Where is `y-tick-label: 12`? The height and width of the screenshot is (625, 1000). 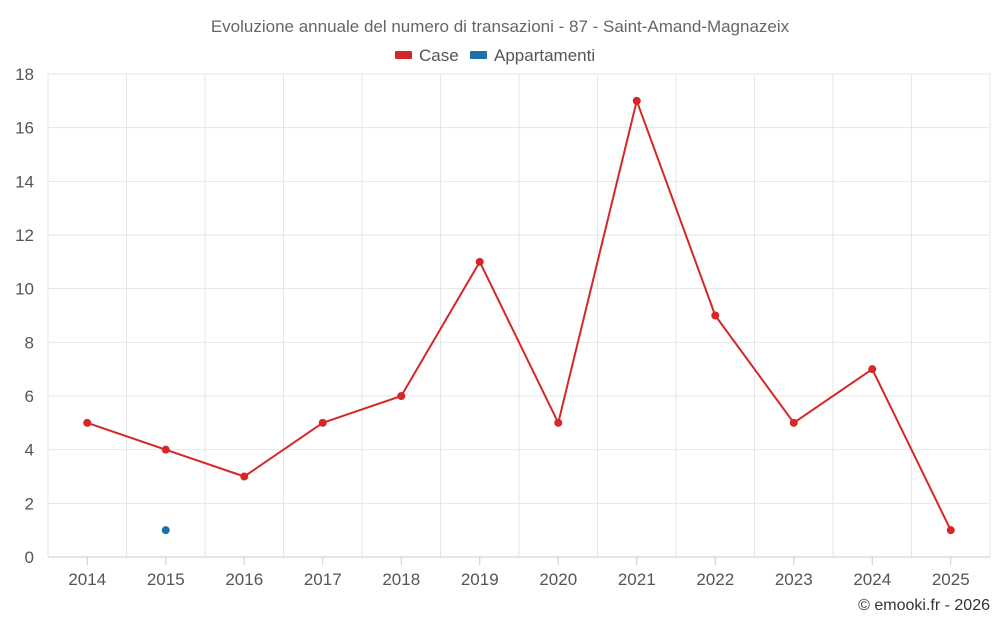
y-tick-label: 12 is located at coordinates (24, 235).